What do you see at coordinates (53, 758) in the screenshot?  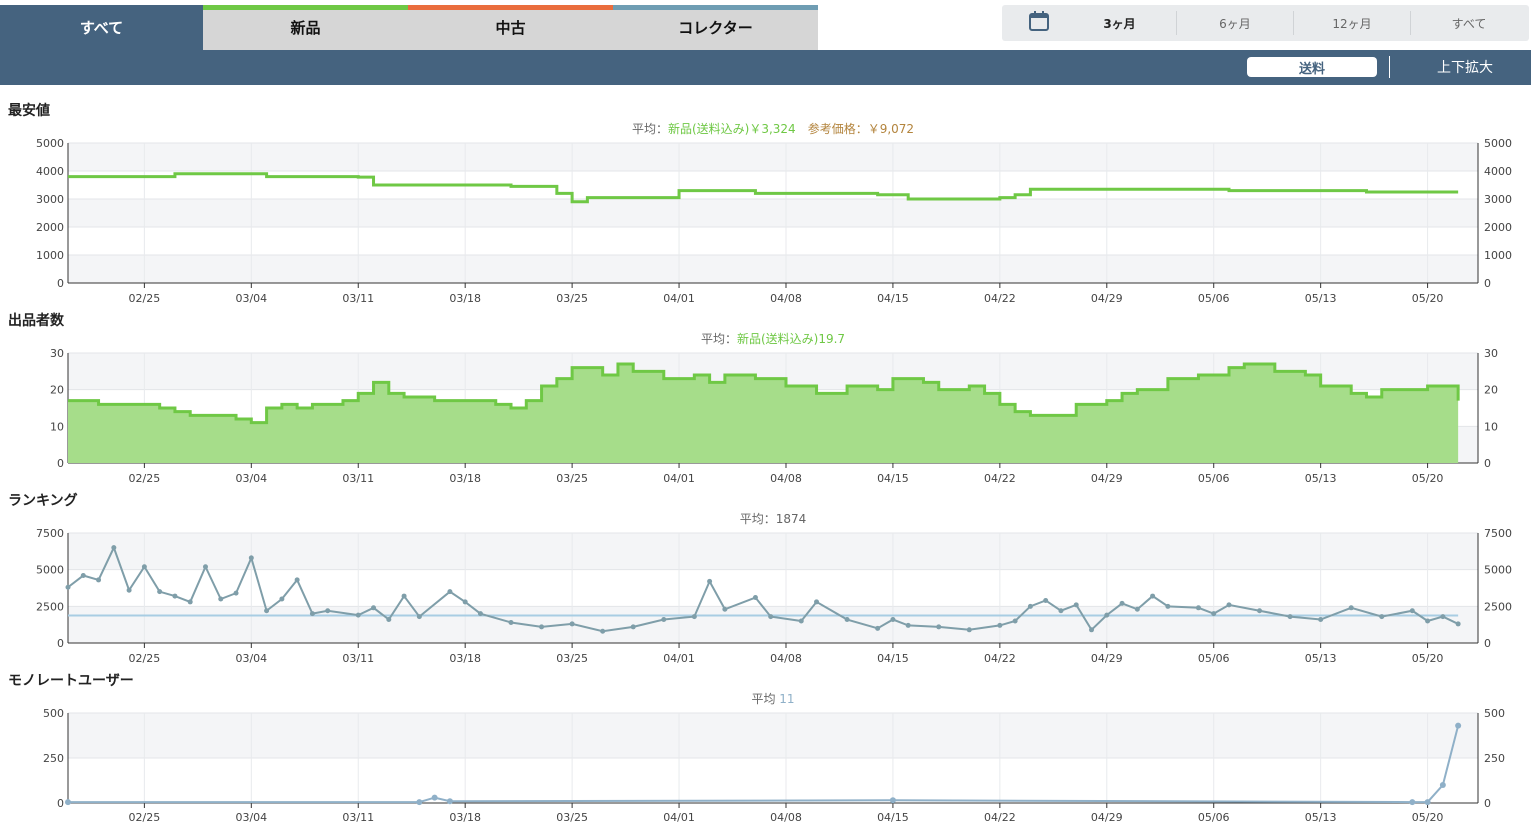 I see `y-tick-label-left: 250` at bounding box center [53, 758].